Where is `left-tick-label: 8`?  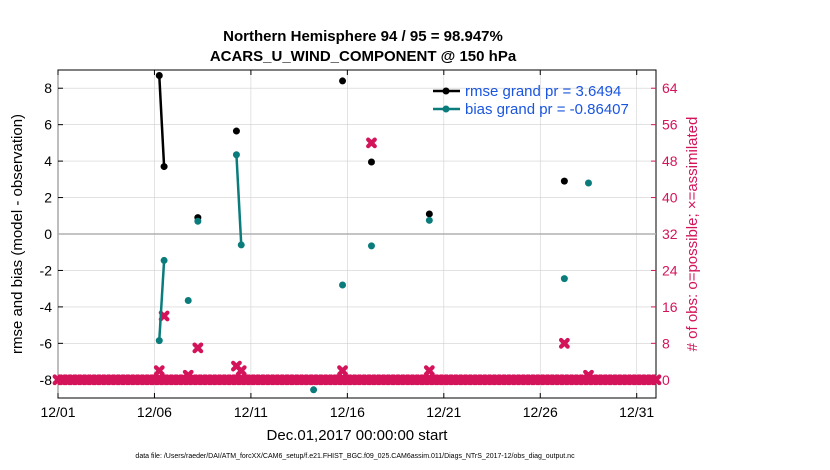
left-tick-label: 8 is located at coordinates (48, 88).